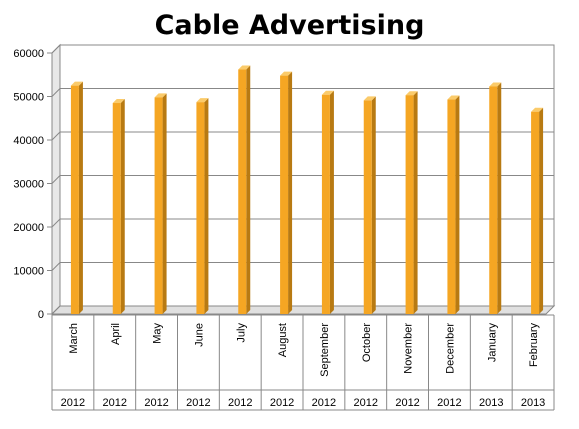 The width and height of the screenshot is (579, 429). What do you see at coordinates (241, 333) in the screenshot?
I see `x-tick-label: July` at bounding box center [241, 333].